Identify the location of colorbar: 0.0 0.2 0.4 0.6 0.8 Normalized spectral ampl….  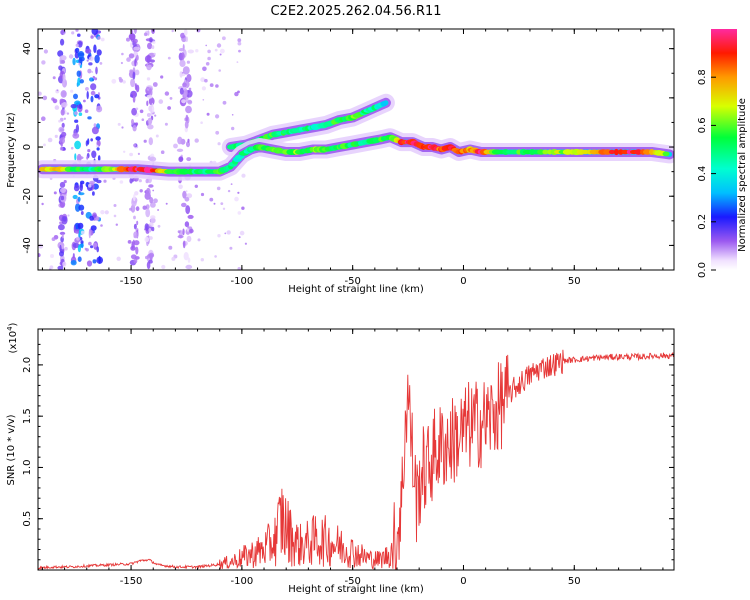
(722, 153).